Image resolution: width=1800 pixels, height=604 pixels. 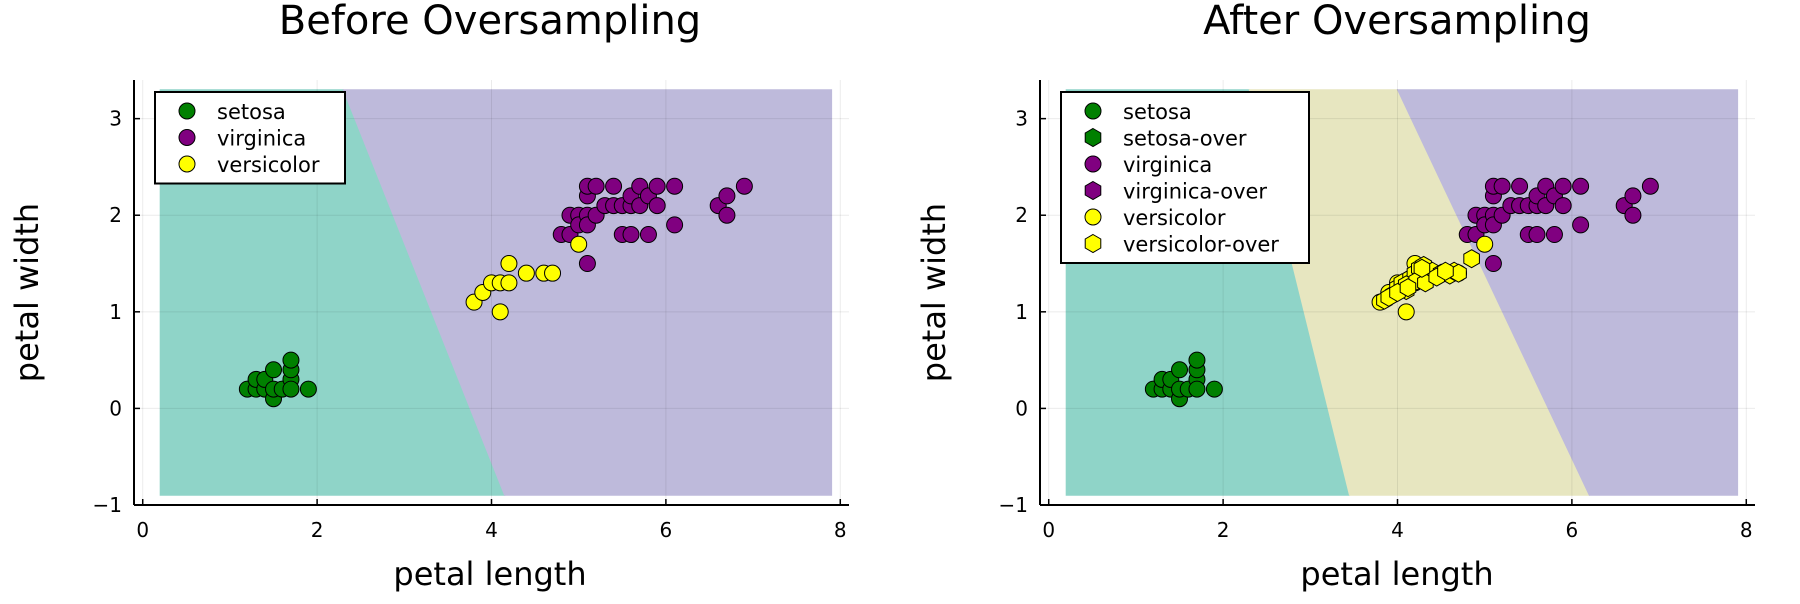 What do you see at coordinates (490, 22) in the screenshot?
I see `chart-title: Before Oversampling` at bounding box center [490, 22].